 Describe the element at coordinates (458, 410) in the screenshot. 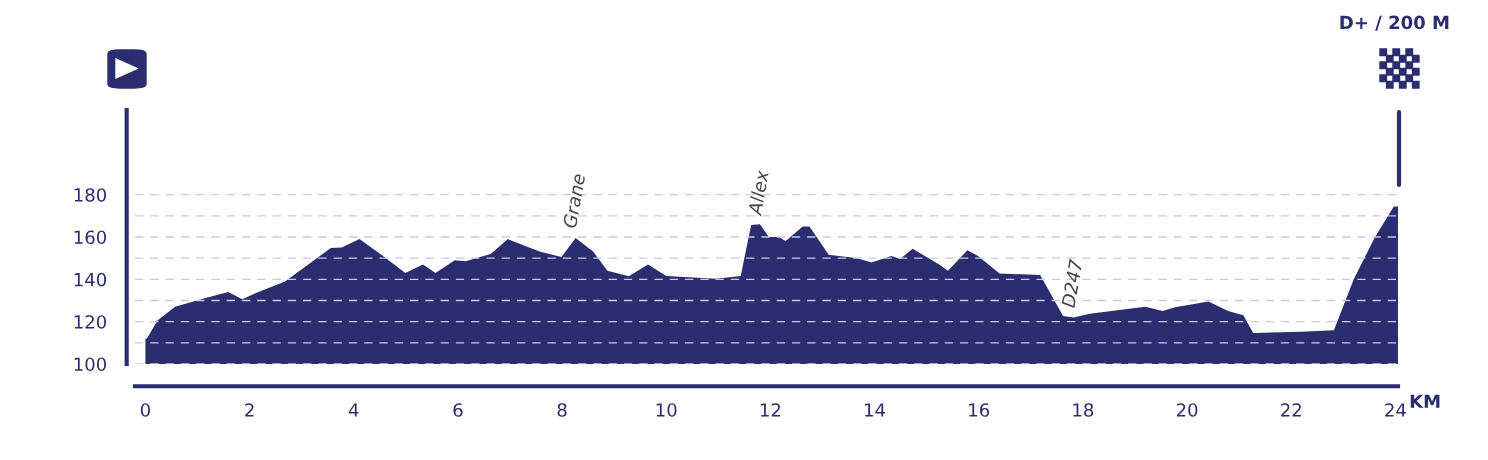

I see `x-tick-label: 6` at that location.